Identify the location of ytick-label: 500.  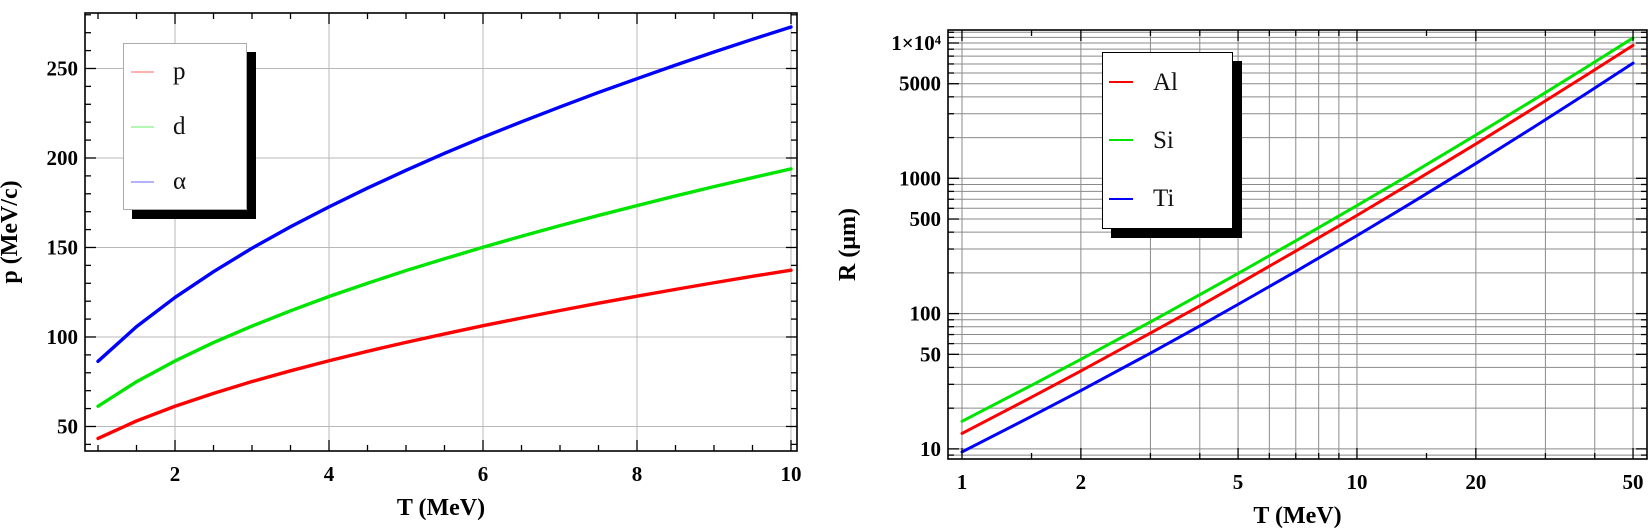
(926, 219).